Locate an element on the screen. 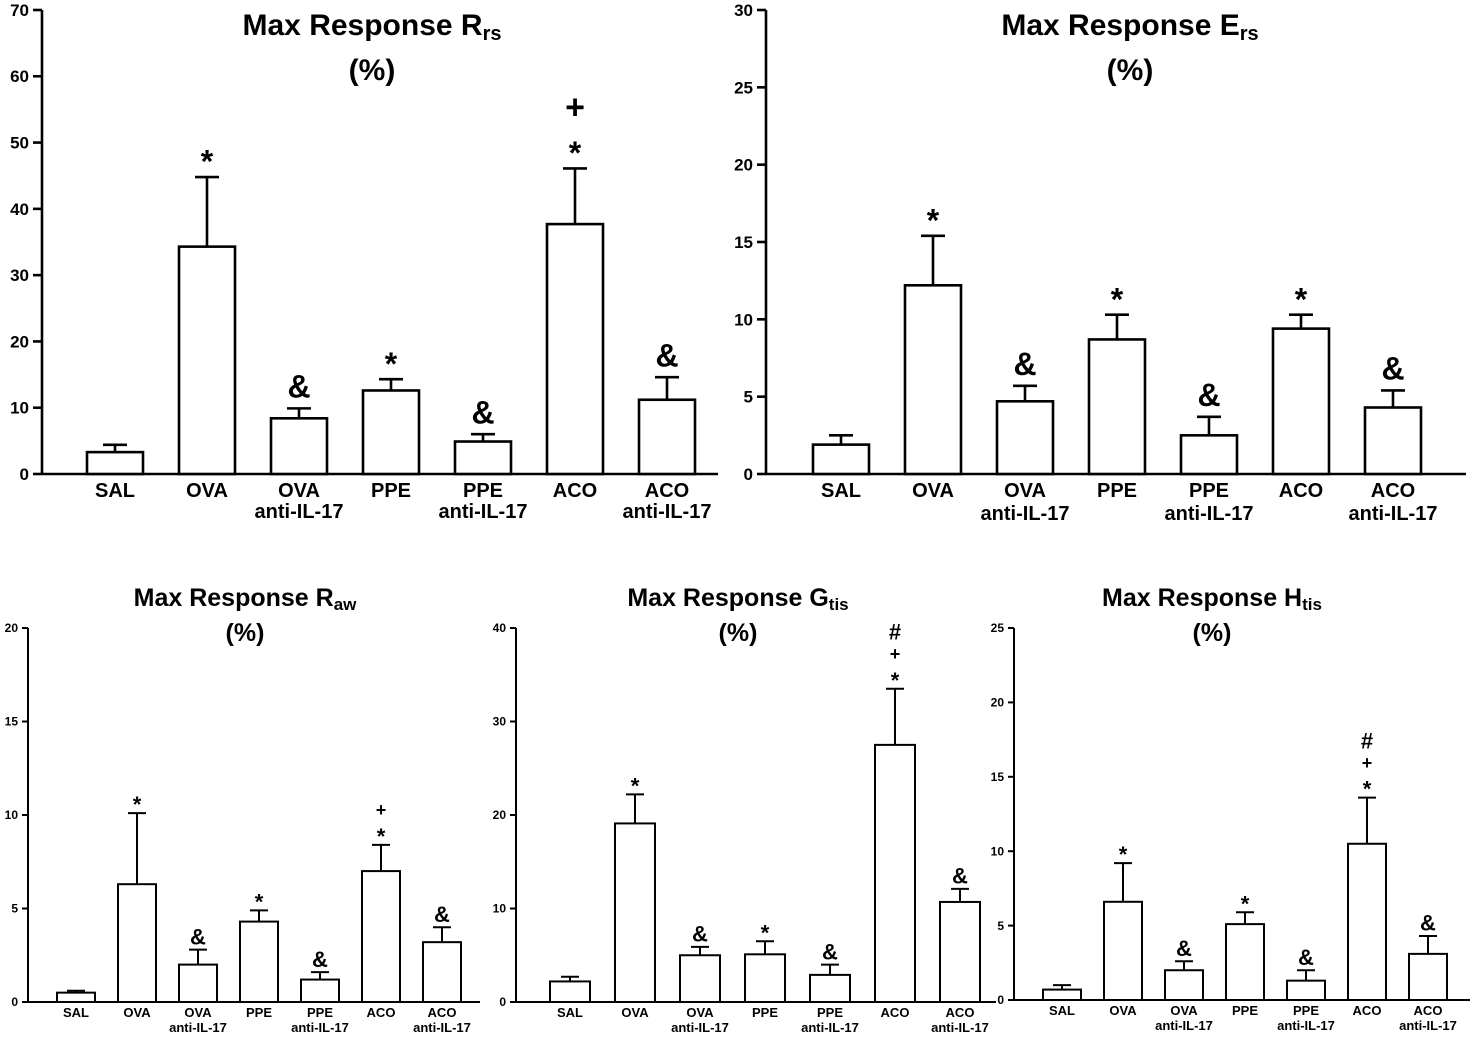 The width and height of the screenshot is (1476, 1044). y-tick-label: 20 is located at coordinates (743, 165).